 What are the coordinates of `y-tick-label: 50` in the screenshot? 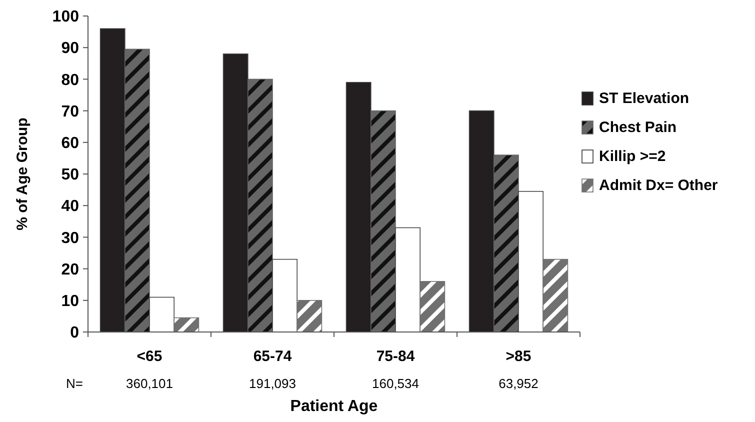 It's located at (70, 175).